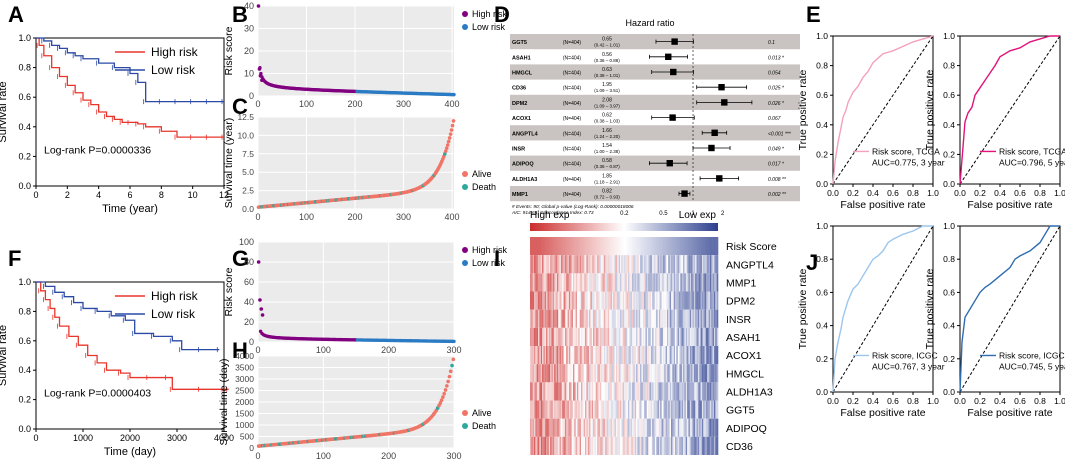  I want to click on km-curve-high-risk, so click(132, 335).